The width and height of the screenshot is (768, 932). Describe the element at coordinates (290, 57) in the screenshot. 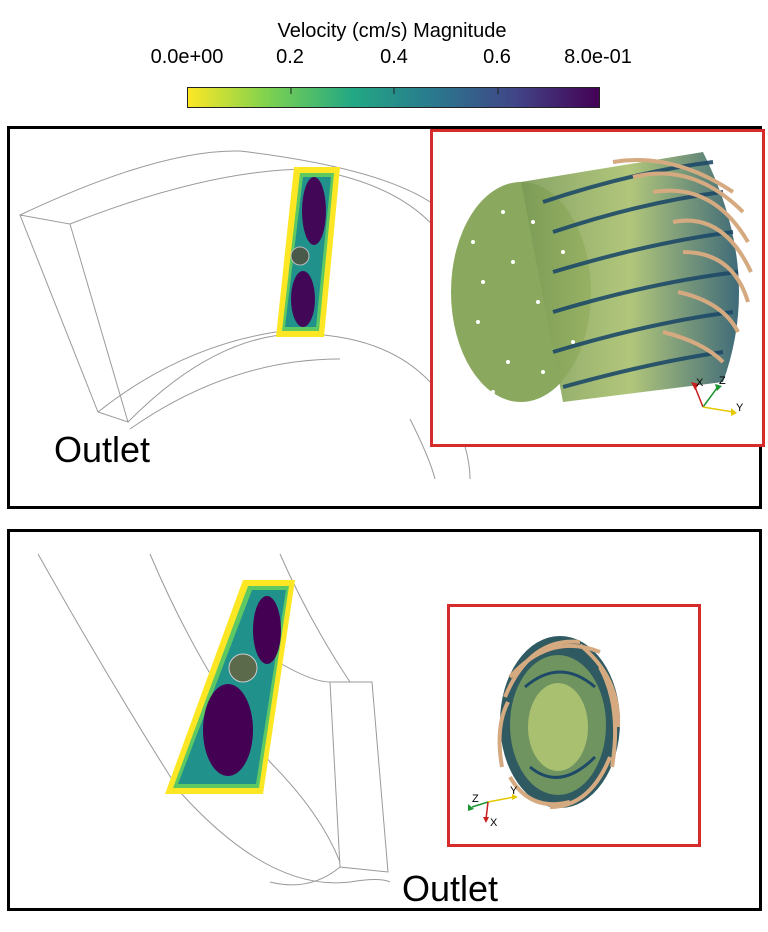

I see `colorbar-tick-label: 0.2` at that location.